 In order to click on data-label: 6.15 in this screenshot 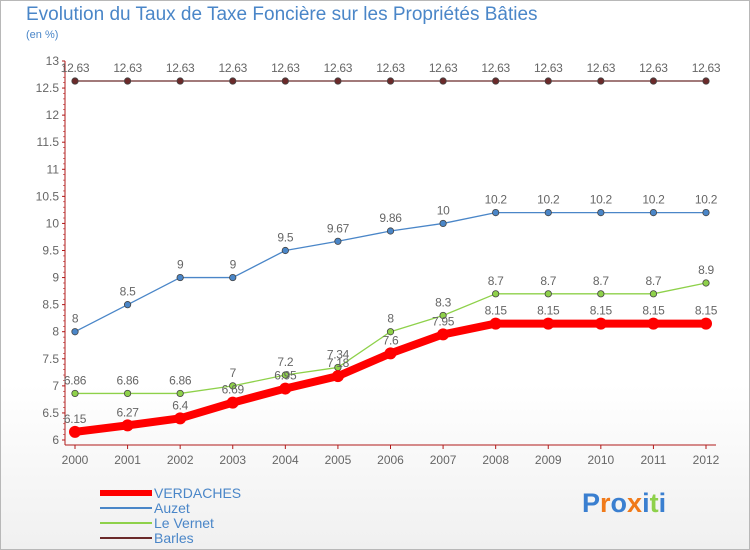, I will do `click(75, 419)`.